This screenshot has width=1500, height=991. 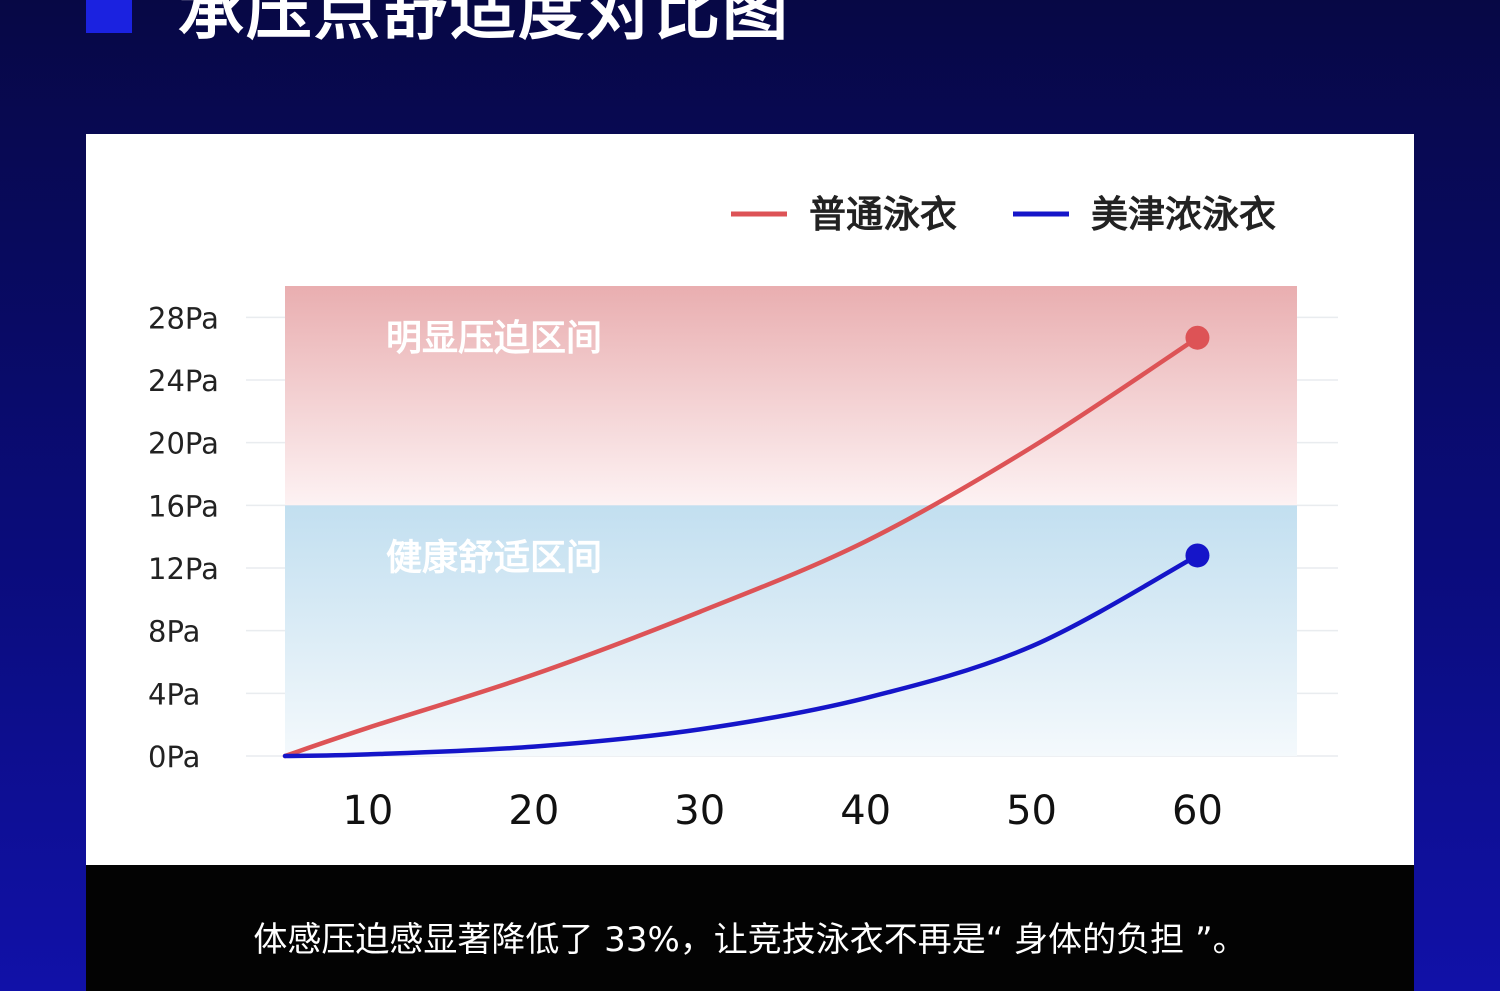 I want to click on x-tick-label: 20, so click(x=533, y=811).